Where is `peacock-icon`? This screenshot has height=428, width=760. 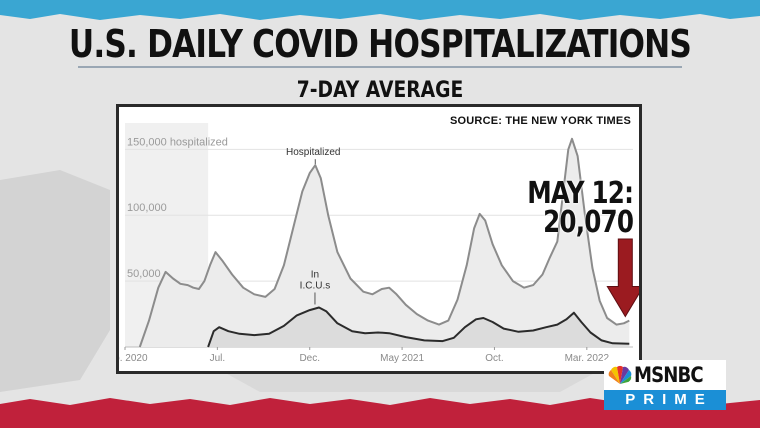 peacock-icon is located at coordinates (620, 375).